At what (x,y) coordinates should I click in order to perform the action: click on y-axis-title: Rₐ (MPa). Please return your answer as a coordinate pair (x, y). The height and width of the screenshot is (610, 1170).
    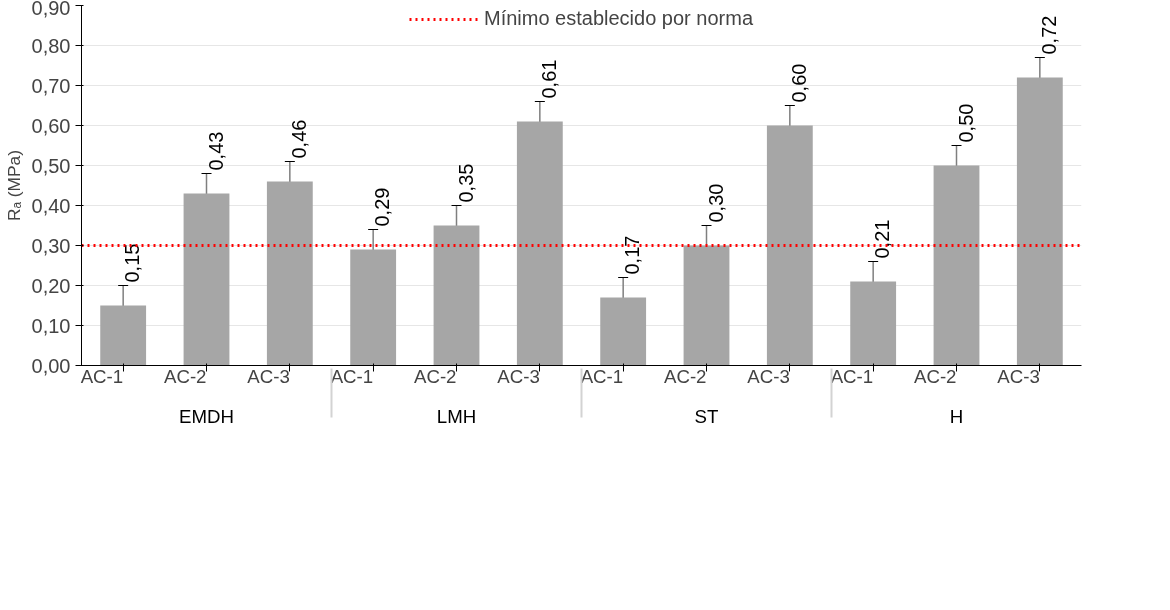
    Looking at the image, I should click on (13, 185).